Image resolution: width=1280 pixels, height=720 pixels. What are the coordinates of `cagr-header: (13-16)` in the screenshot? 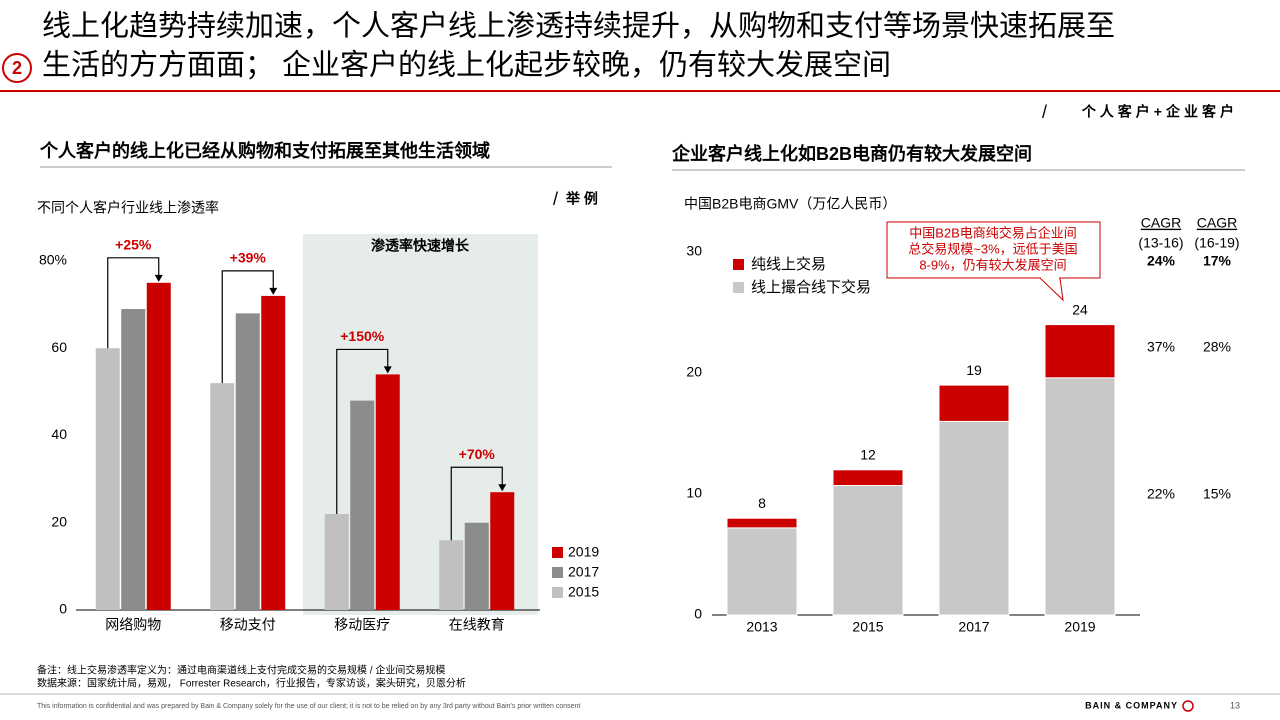 It's located at (1160, 243).